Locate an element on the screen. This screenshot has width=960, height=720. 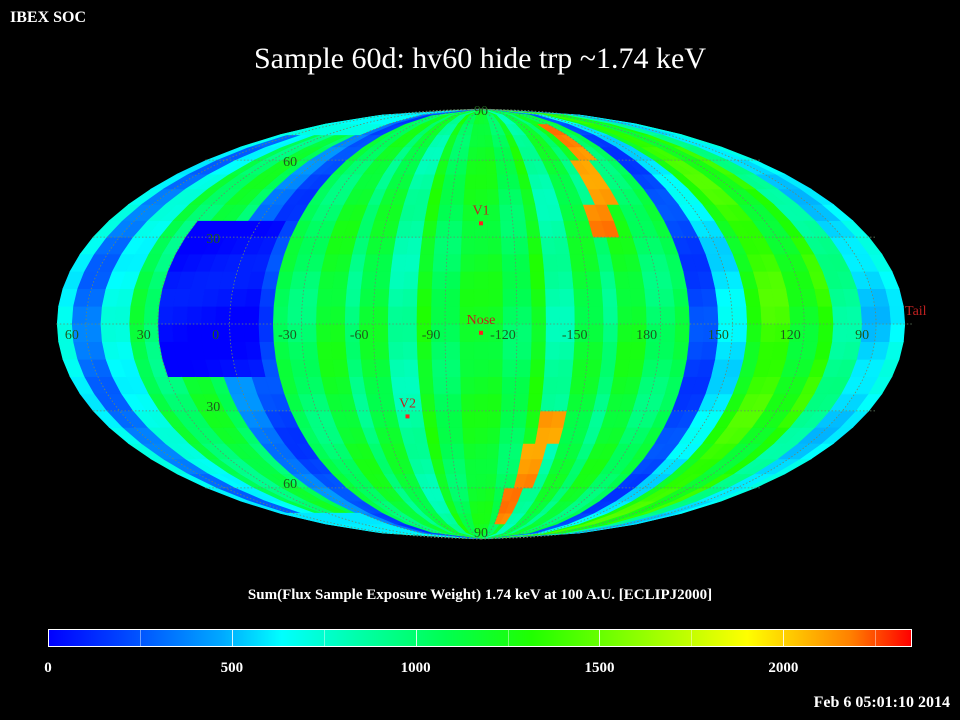
colorbar-tick-label: 2000 is located at coordinates (783, 668).